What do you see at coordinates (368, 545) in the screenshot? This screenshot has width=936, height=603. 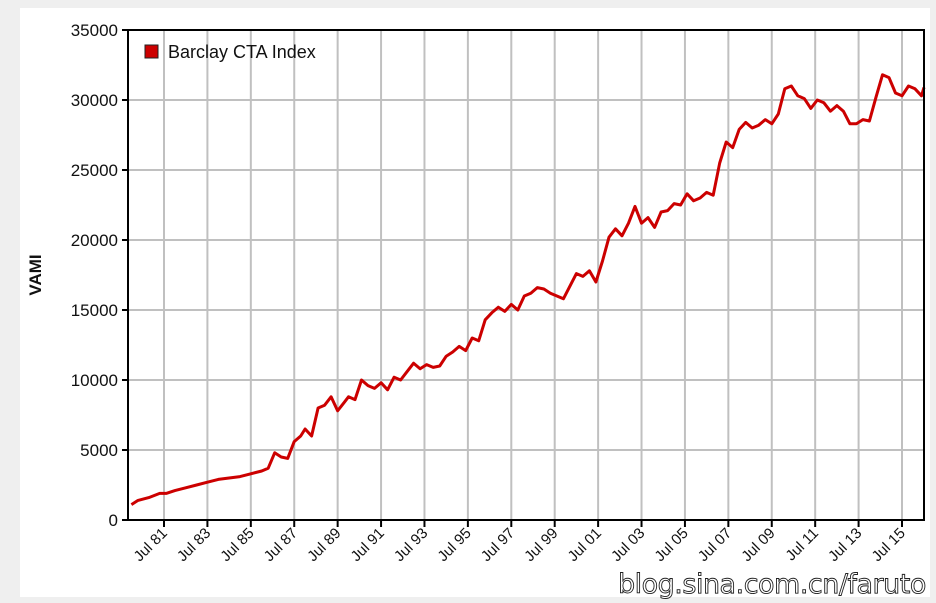 I see `x-tick-label: Jul 91` at bounding box center [368, 545].